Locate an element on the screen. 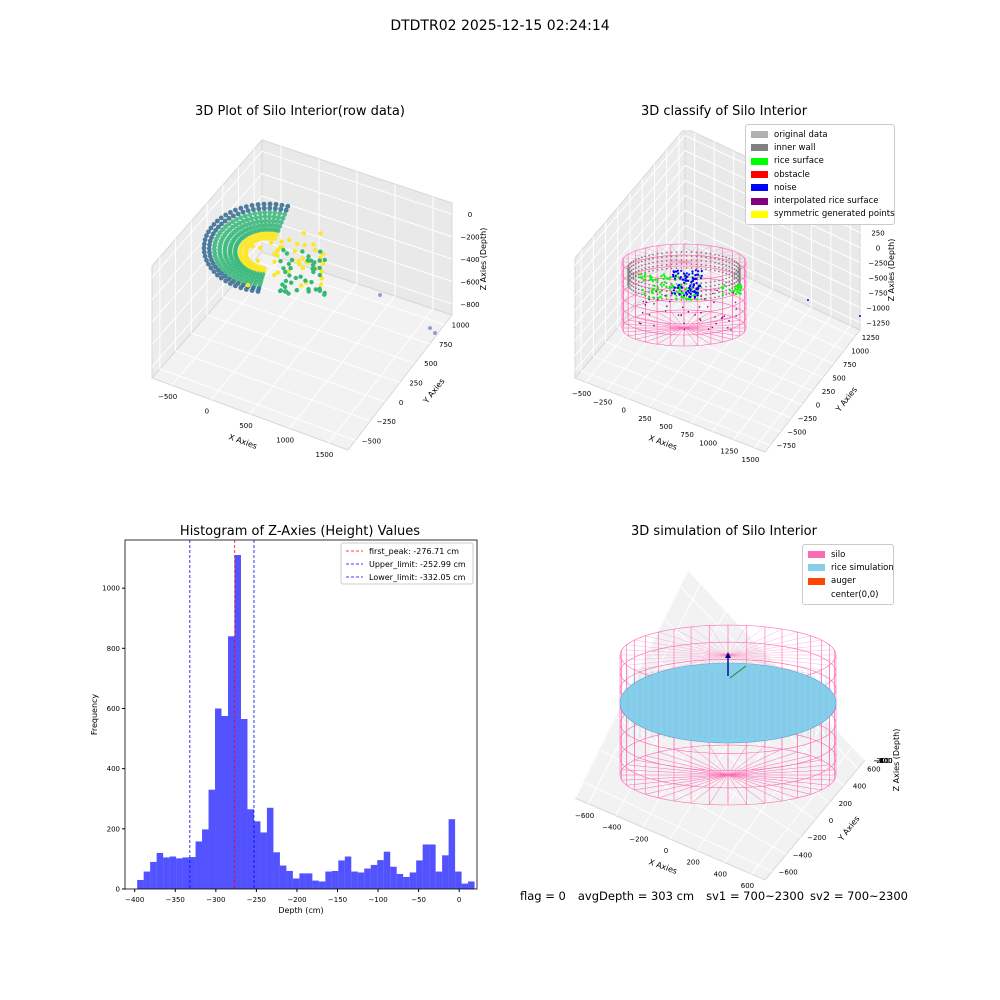  y-gridline is located at coordinates (288, 367).